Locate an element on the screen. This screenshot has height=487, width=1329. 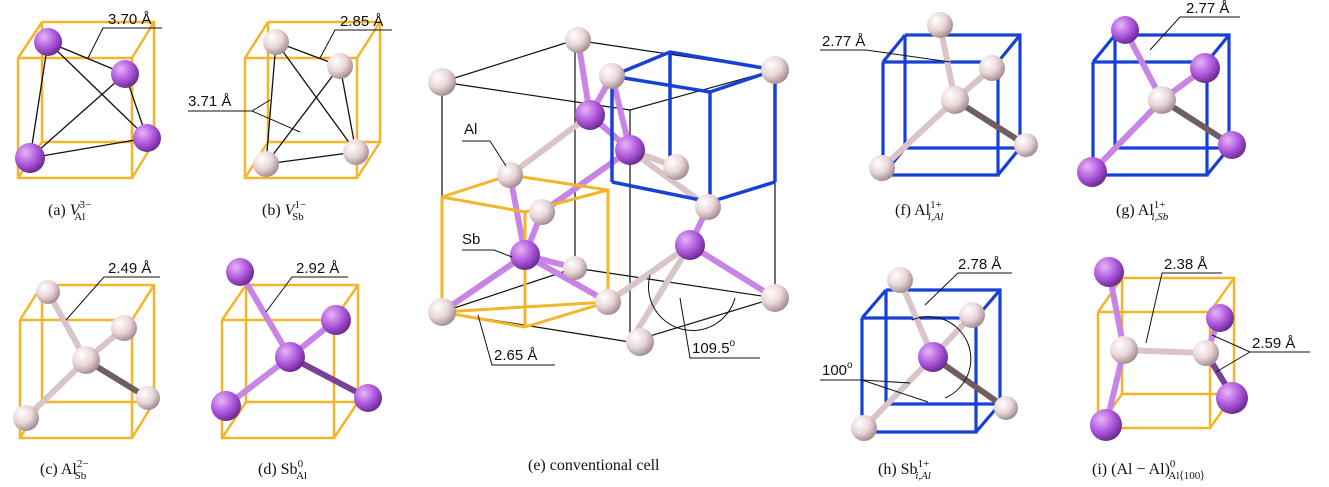
caption-i: (i) (Al − Al)0 Al⟨100⟩ is located at coordinates (1148, 470).